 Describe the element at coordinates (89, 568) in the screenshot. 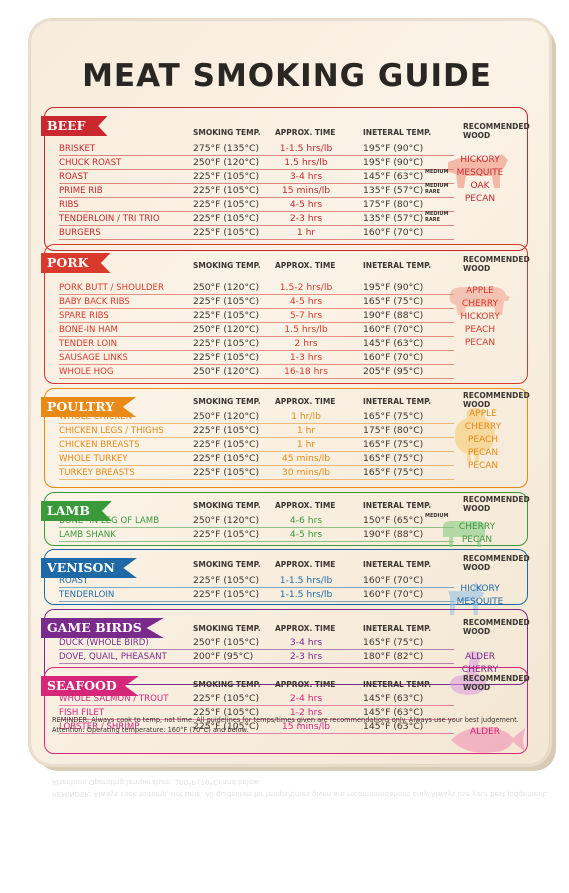

I see `section-banner: VENISON` at that location.